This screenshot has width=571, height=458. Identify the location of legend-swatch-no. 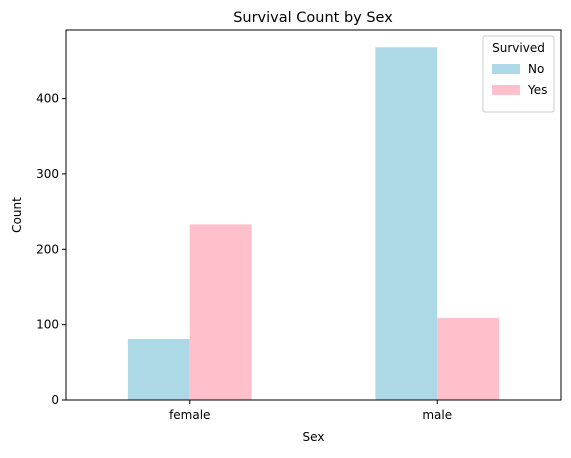
(506, 69).